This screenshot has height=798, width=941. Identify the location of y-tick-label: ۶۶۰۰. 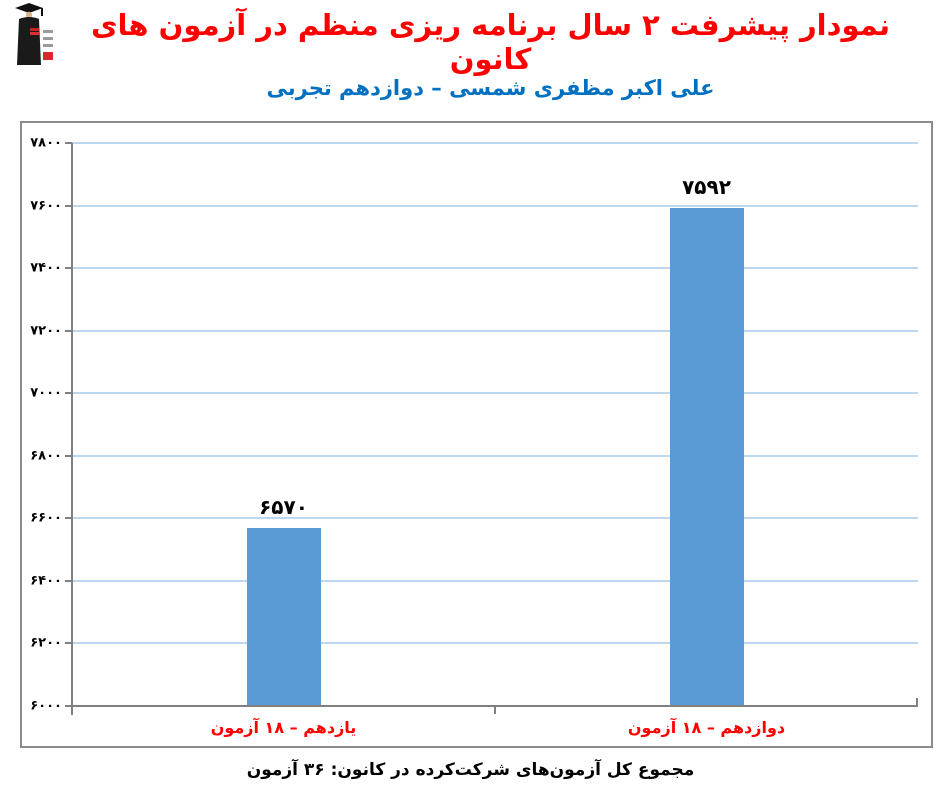
(46, 518).